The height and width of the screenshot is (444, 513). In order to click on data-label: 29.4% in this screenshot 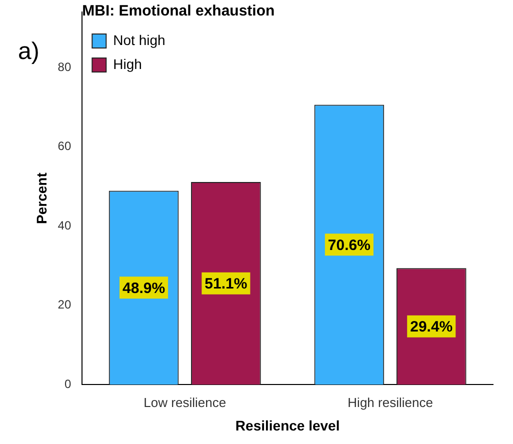, I will do `click(431, 327)`.